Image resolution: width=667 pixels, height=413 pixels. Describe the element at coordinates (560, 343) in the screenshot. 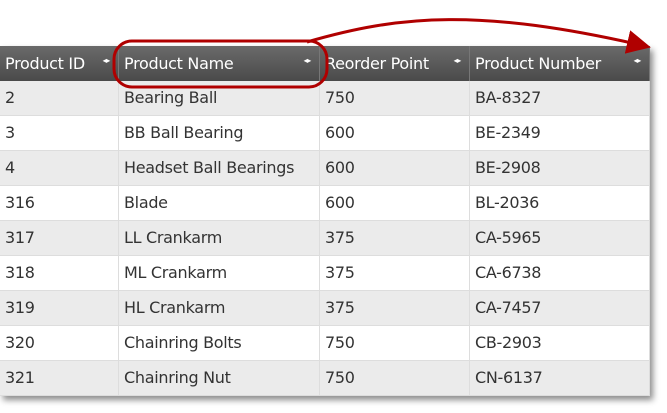

I see `table-cell: CB-2903` at that location.